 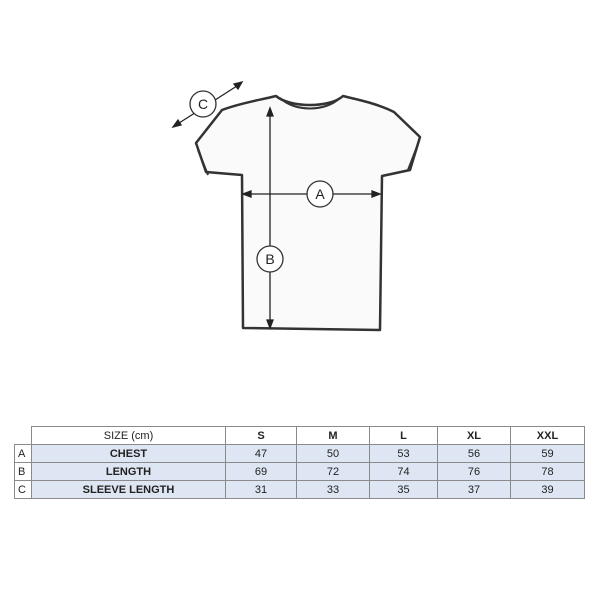 I want to click on label-a: A, so click(x=320, y=194).